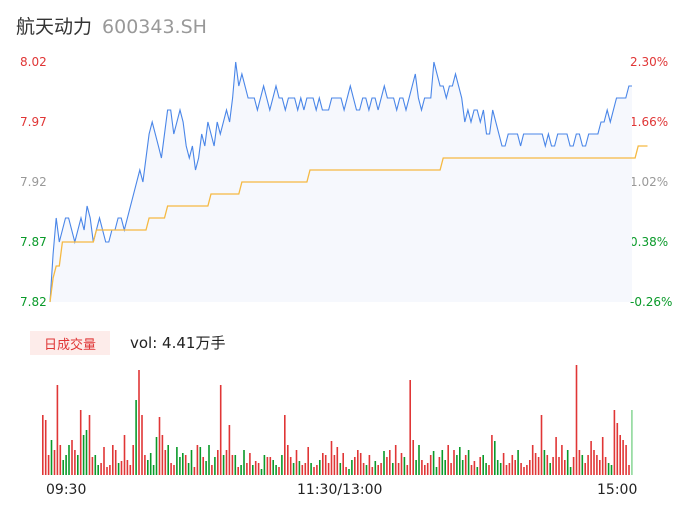  Describe the element at coordinates (649, 242) in the screenshot. I see `y-right-tick: 0.38%` at that location.